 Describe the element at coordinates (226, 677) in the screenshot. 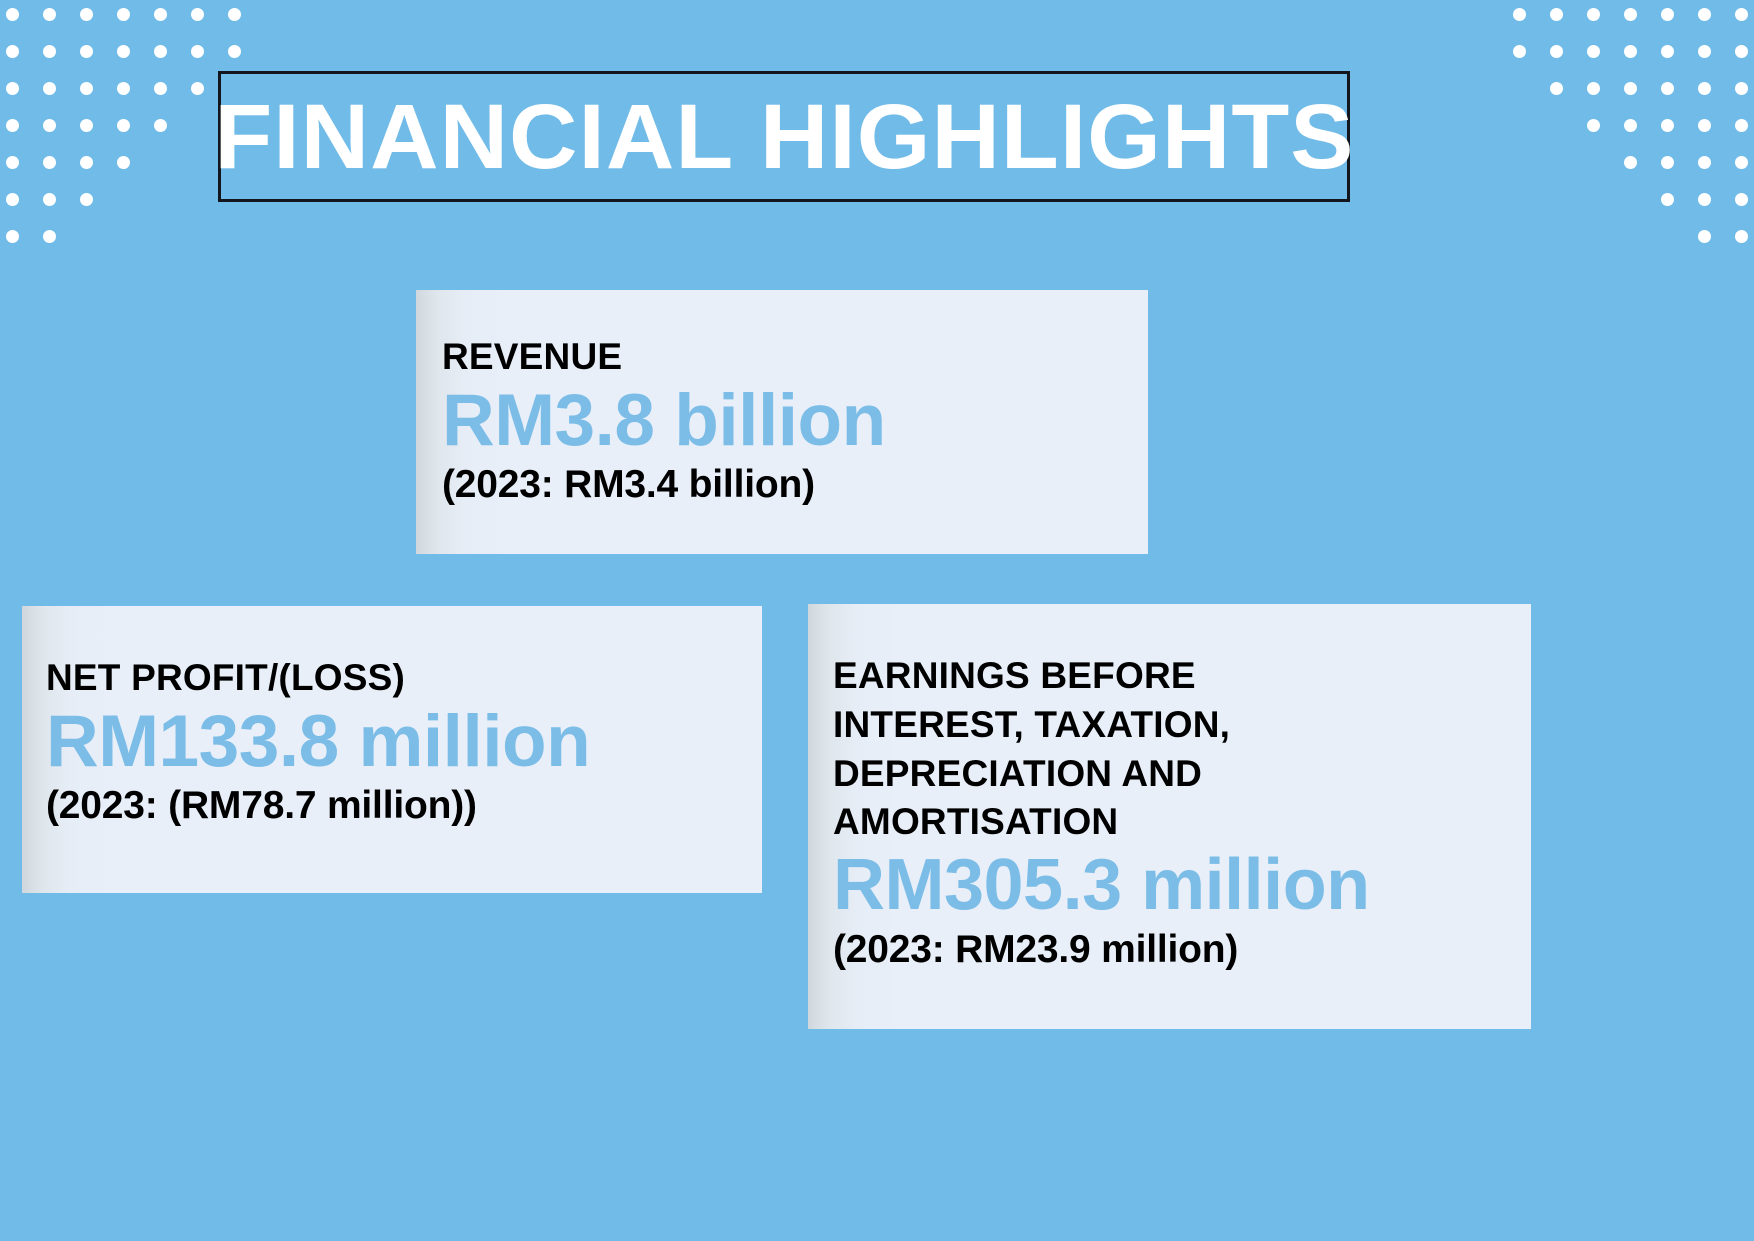

I see `metric-label-net-profit: NET PROFIT/(LOSS)` at that location.